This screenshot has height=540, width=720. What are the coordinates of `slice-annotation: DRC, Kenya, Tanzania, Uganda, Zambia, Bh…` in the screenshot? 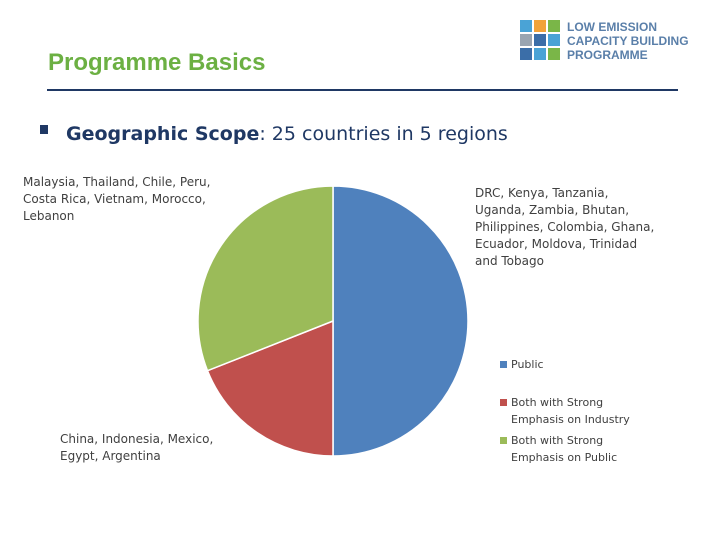 It's located at (565, 227).